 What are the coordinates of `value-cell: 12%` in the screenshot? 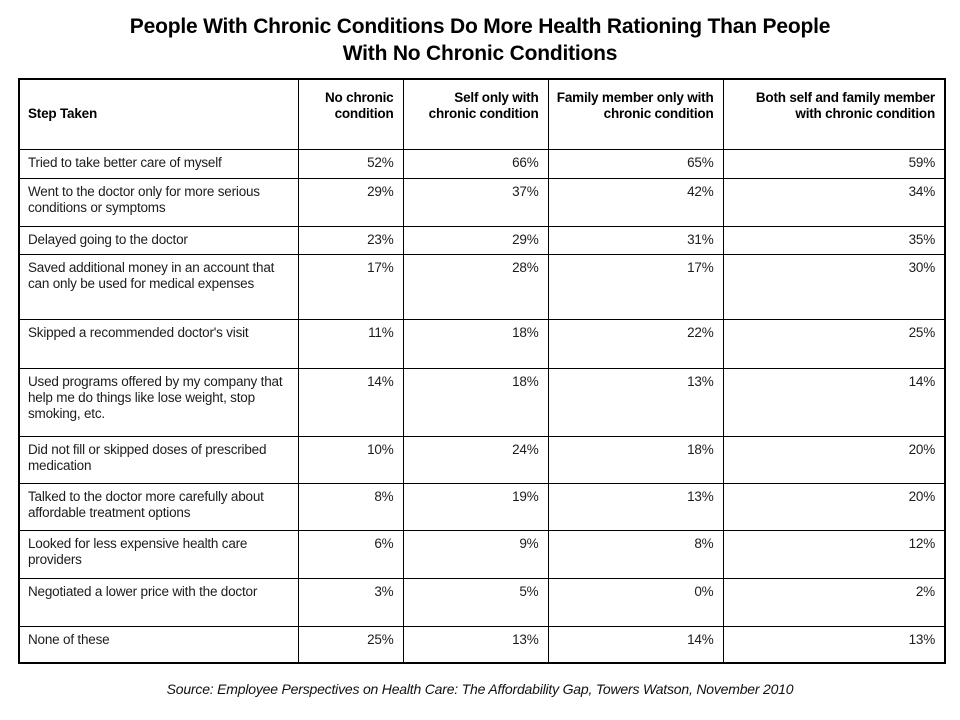 It's located at (834, 554).